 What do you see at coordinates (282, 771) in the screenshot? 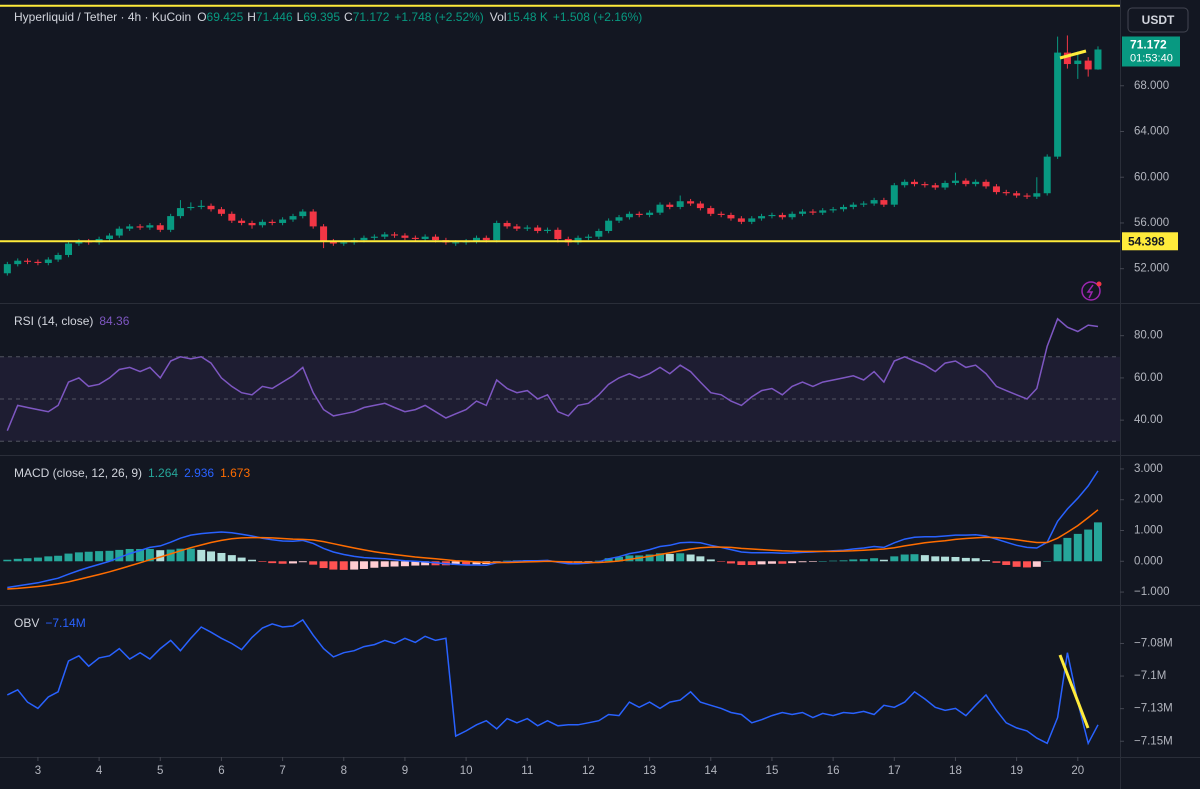
I see `x-tick-label: 7` at bounding box center [282, 771].